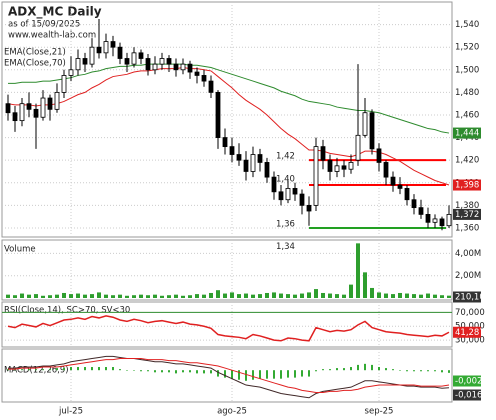 The width and height of the screenshot is (496, 420). Describe the element at coordinates (232, 412) in the screenshot. I see `x-tick-label: ago-25` at that location.